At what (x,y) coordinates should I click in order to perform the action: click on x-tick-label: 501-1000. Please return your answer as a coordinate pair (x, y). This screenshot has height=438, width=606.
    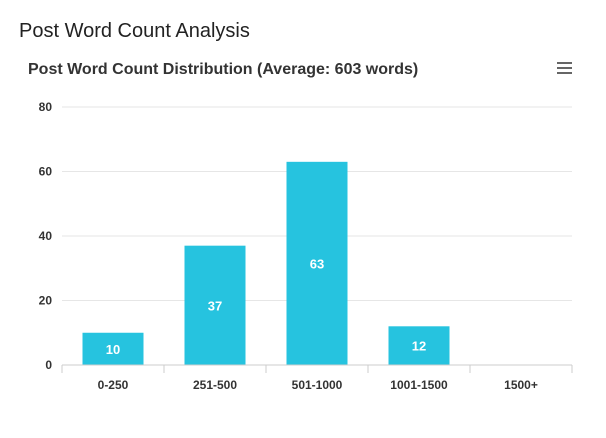
    Looking at the image, I should click on (317, 385).